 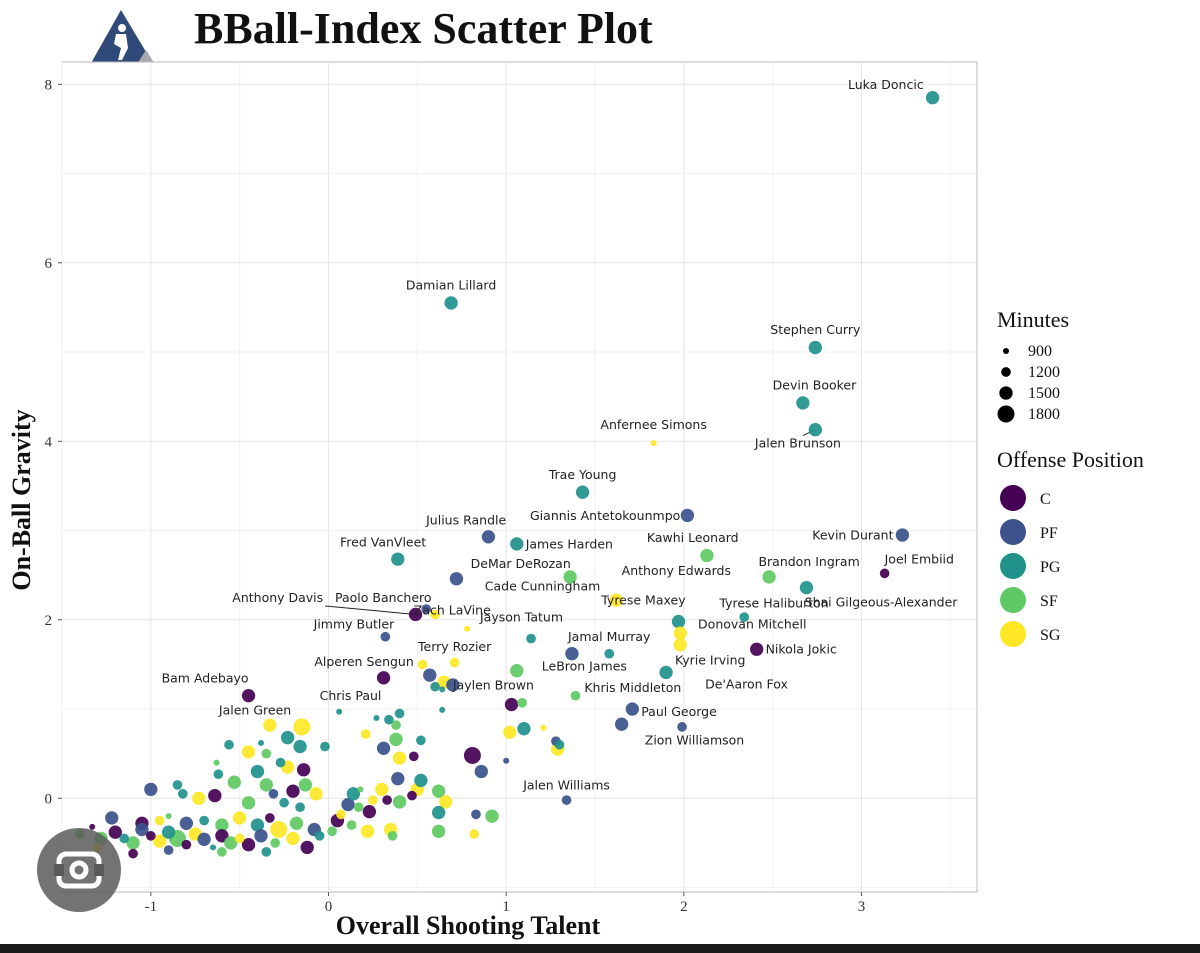 I want to click on legend-color-dot, so click(x=1013, y=498).